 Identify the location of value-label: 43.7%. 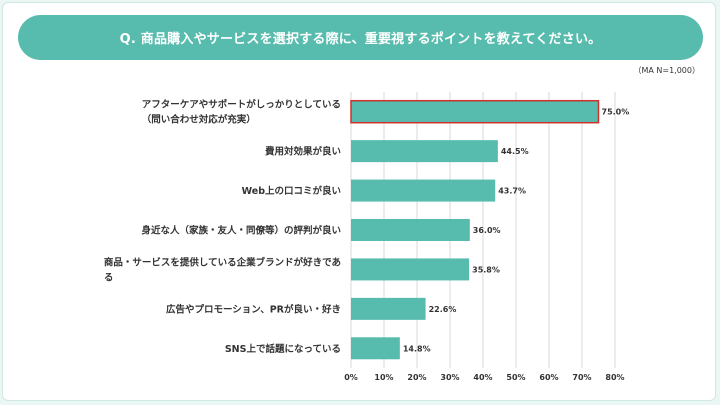
(512, 191).